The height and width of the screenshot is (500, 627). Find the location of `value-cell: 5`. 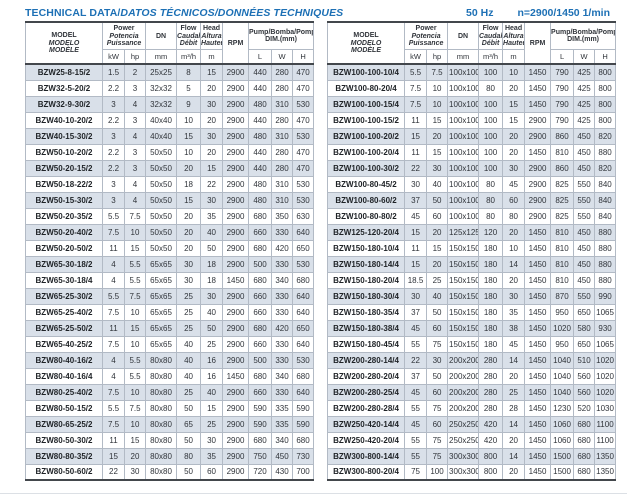

value-cell: 5 is located at coordinates (189, 88).